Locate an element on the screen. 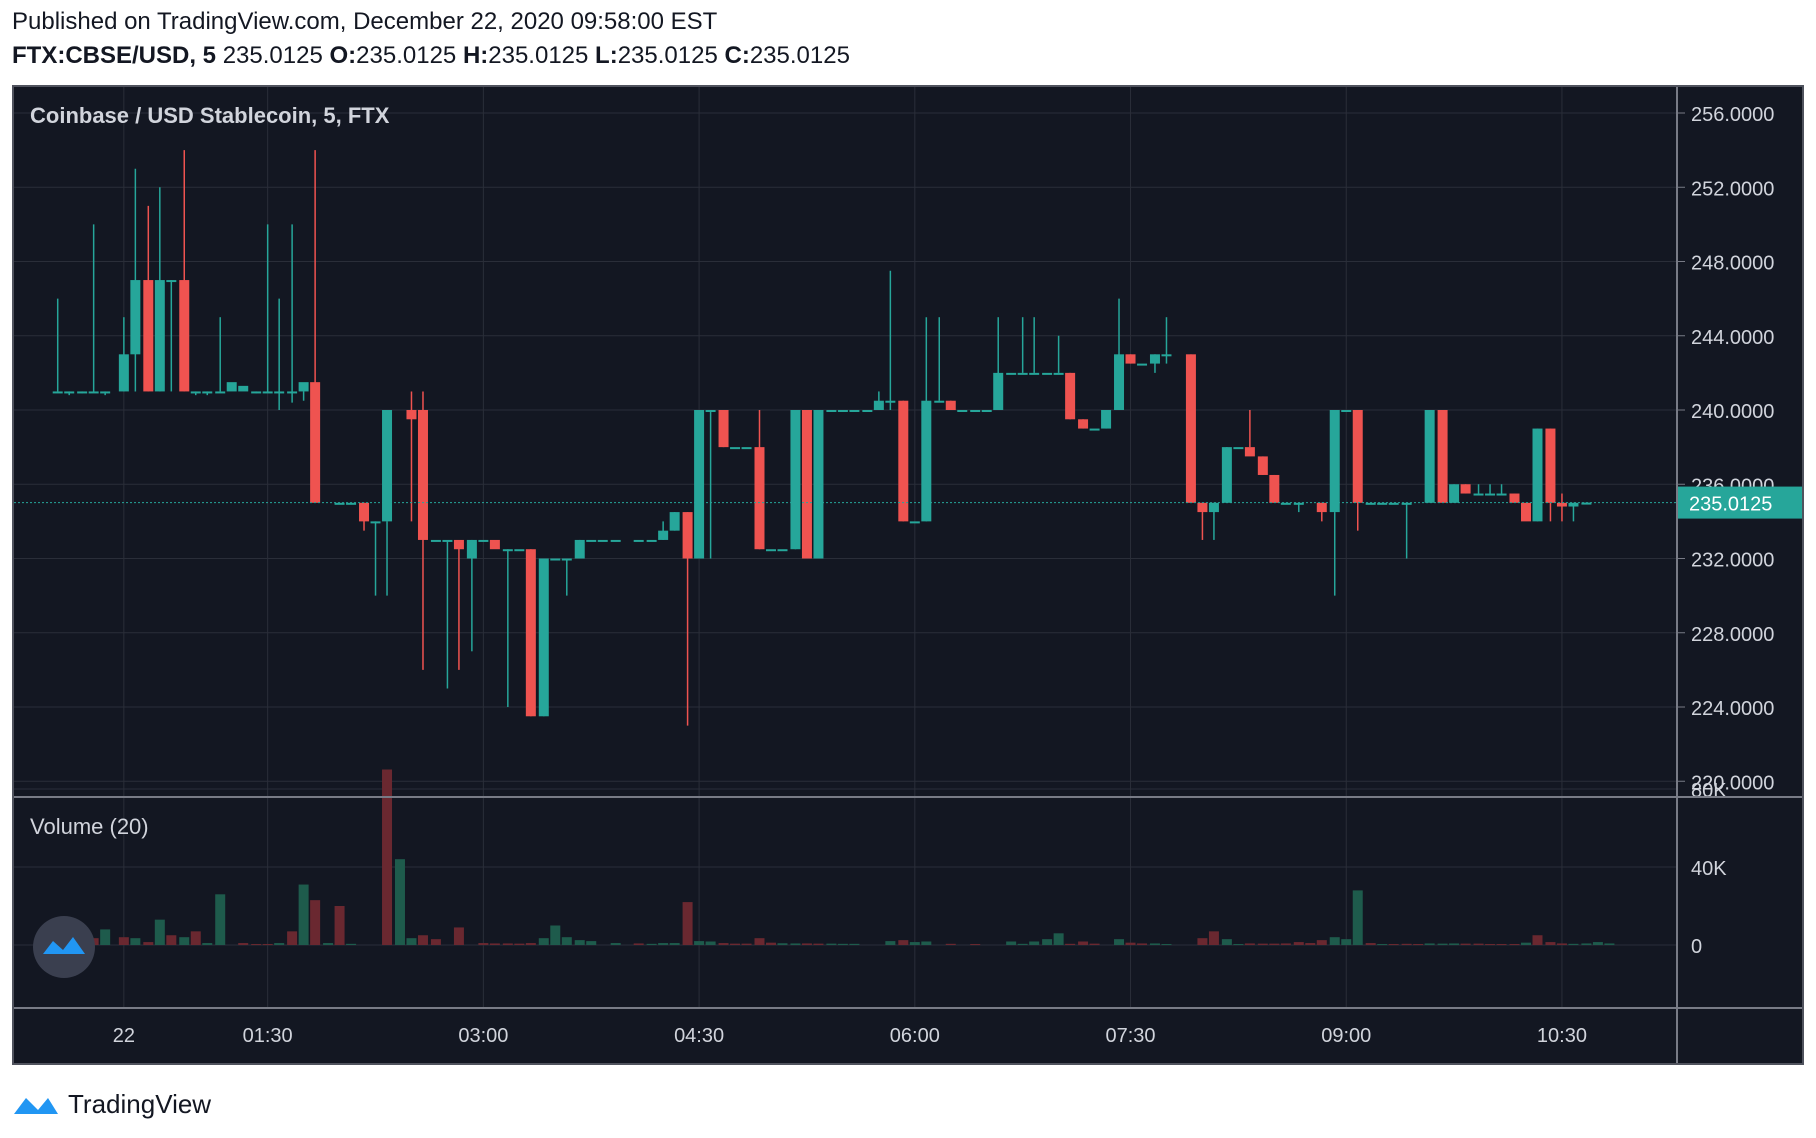 This screenshot has width=1816, height=1138. time-tick-label: 09:00 is located at coordinates (1346, 1036).